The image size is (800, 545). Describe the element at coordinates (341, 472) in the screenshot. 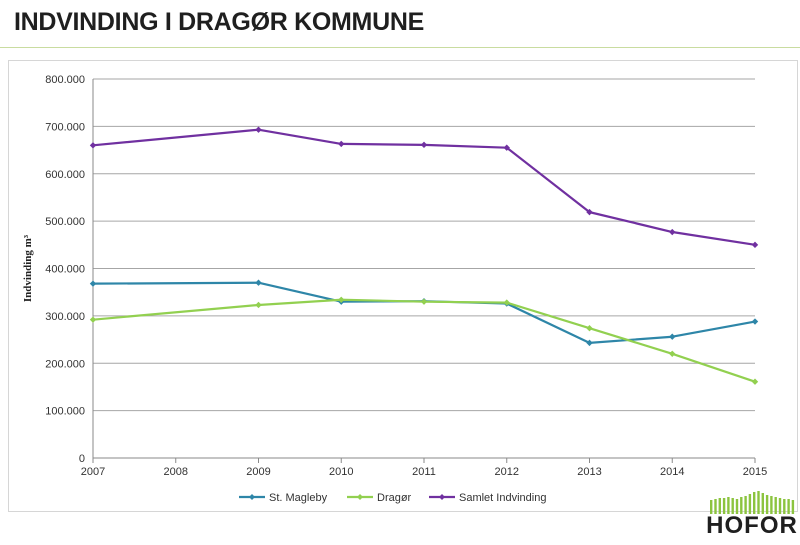

I see `x-tick-label: 2010` at that location.